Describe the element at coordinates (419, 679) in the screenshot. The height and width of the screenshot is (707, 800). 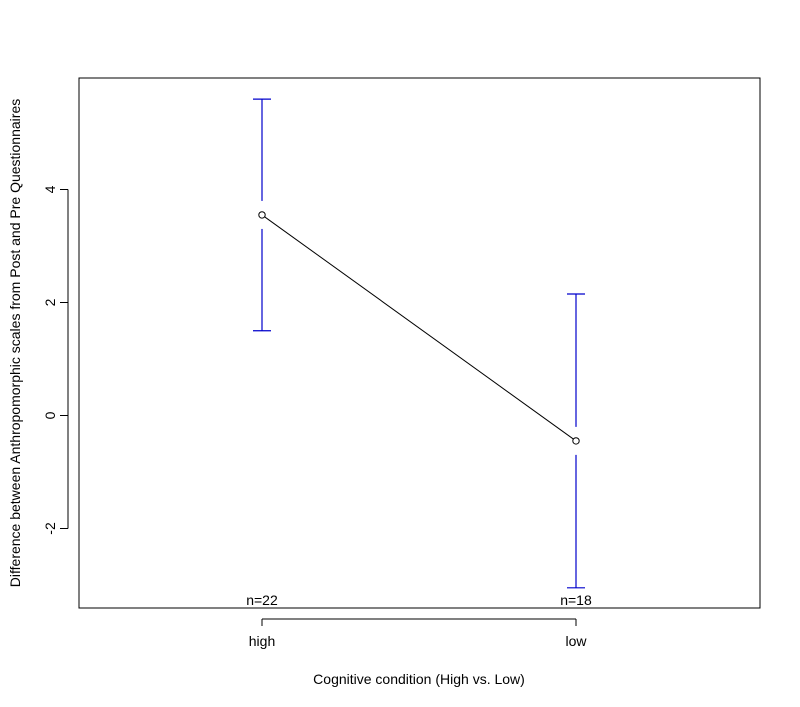
I see `x-axis-title: Cognitive condition (High vs. Low)` at that location.